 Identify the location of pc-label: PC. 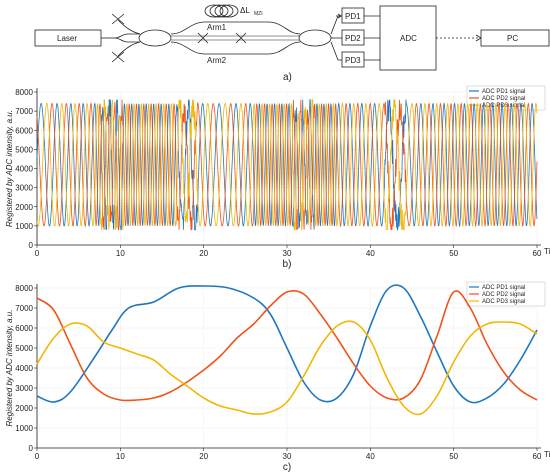
(512, 38).